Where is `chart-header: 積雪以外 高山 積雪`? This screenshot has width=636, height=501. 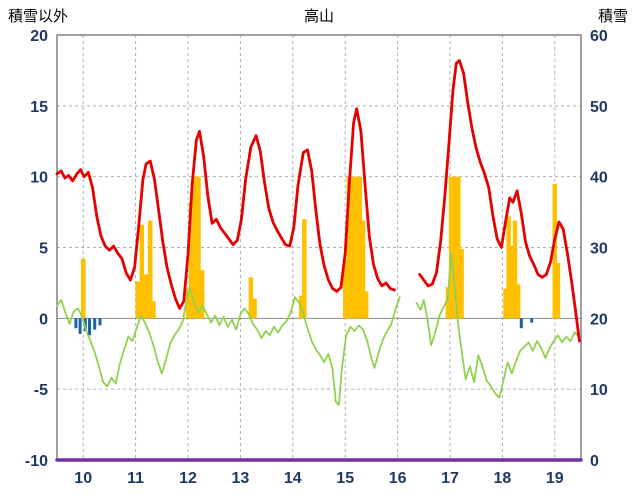 chart-header: 積雪以外 高山 積雪 is located at coordinates (318, 16).